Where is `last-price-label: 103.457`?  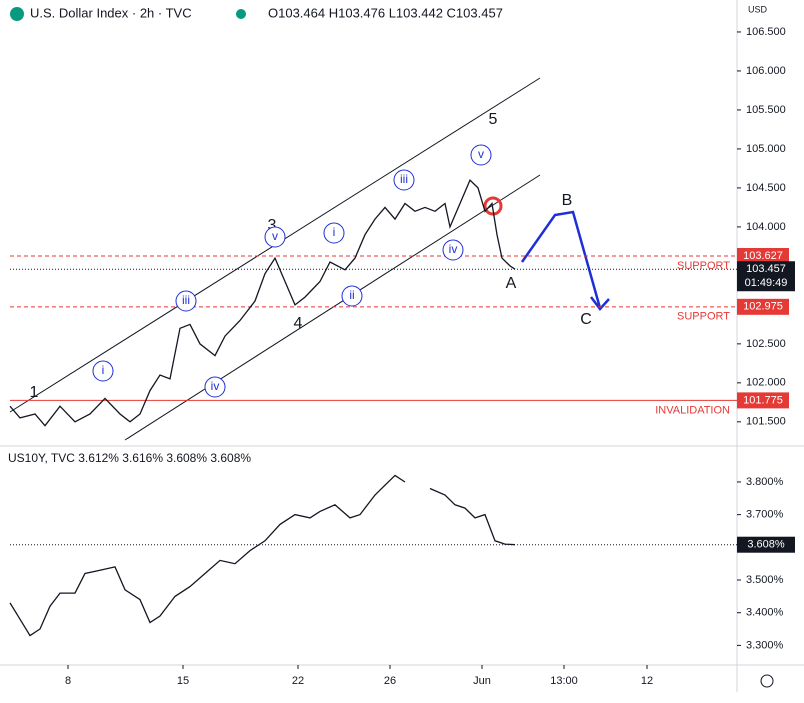
last-price-label: 103.457 is located at coordinates (766, 269).